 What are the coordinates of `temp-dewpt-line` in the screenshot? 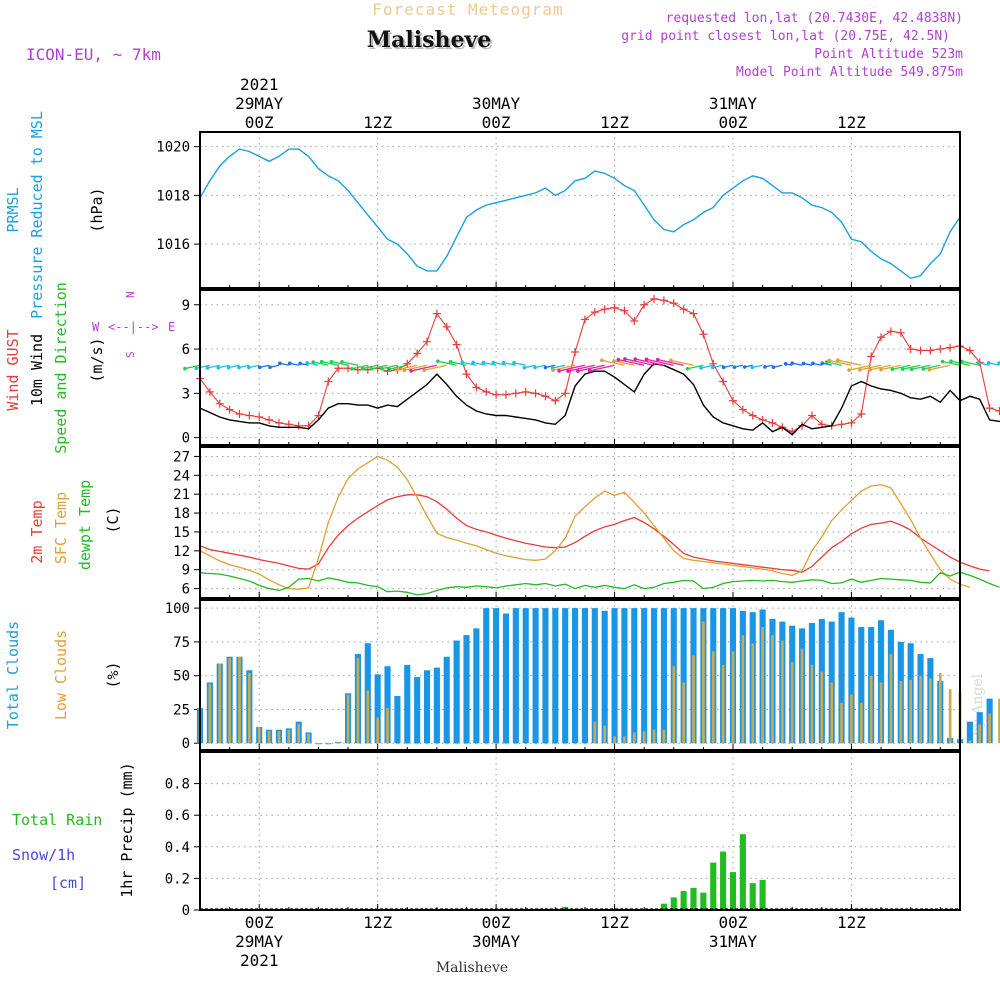 It's located at (599, 583).